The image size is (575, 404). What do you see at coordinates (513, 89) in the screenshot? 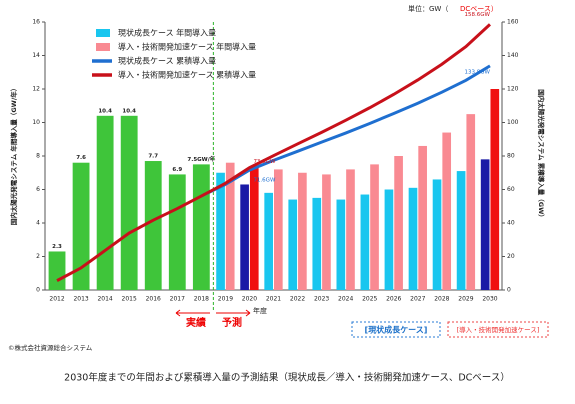
I see `y2-tick-label: 120` at bounding box center [513, 89].